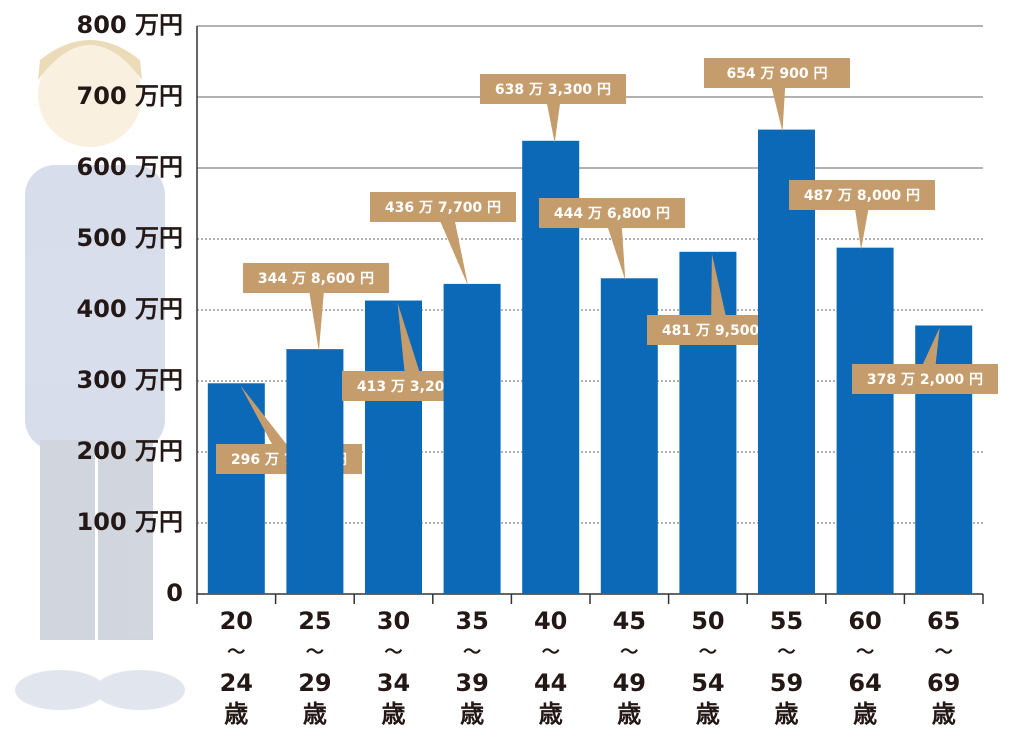  What do you see at coordinates (130, 380) in the screenshot?
I see `y-tick-label: 300 万円` at bounding box center [130, 380].